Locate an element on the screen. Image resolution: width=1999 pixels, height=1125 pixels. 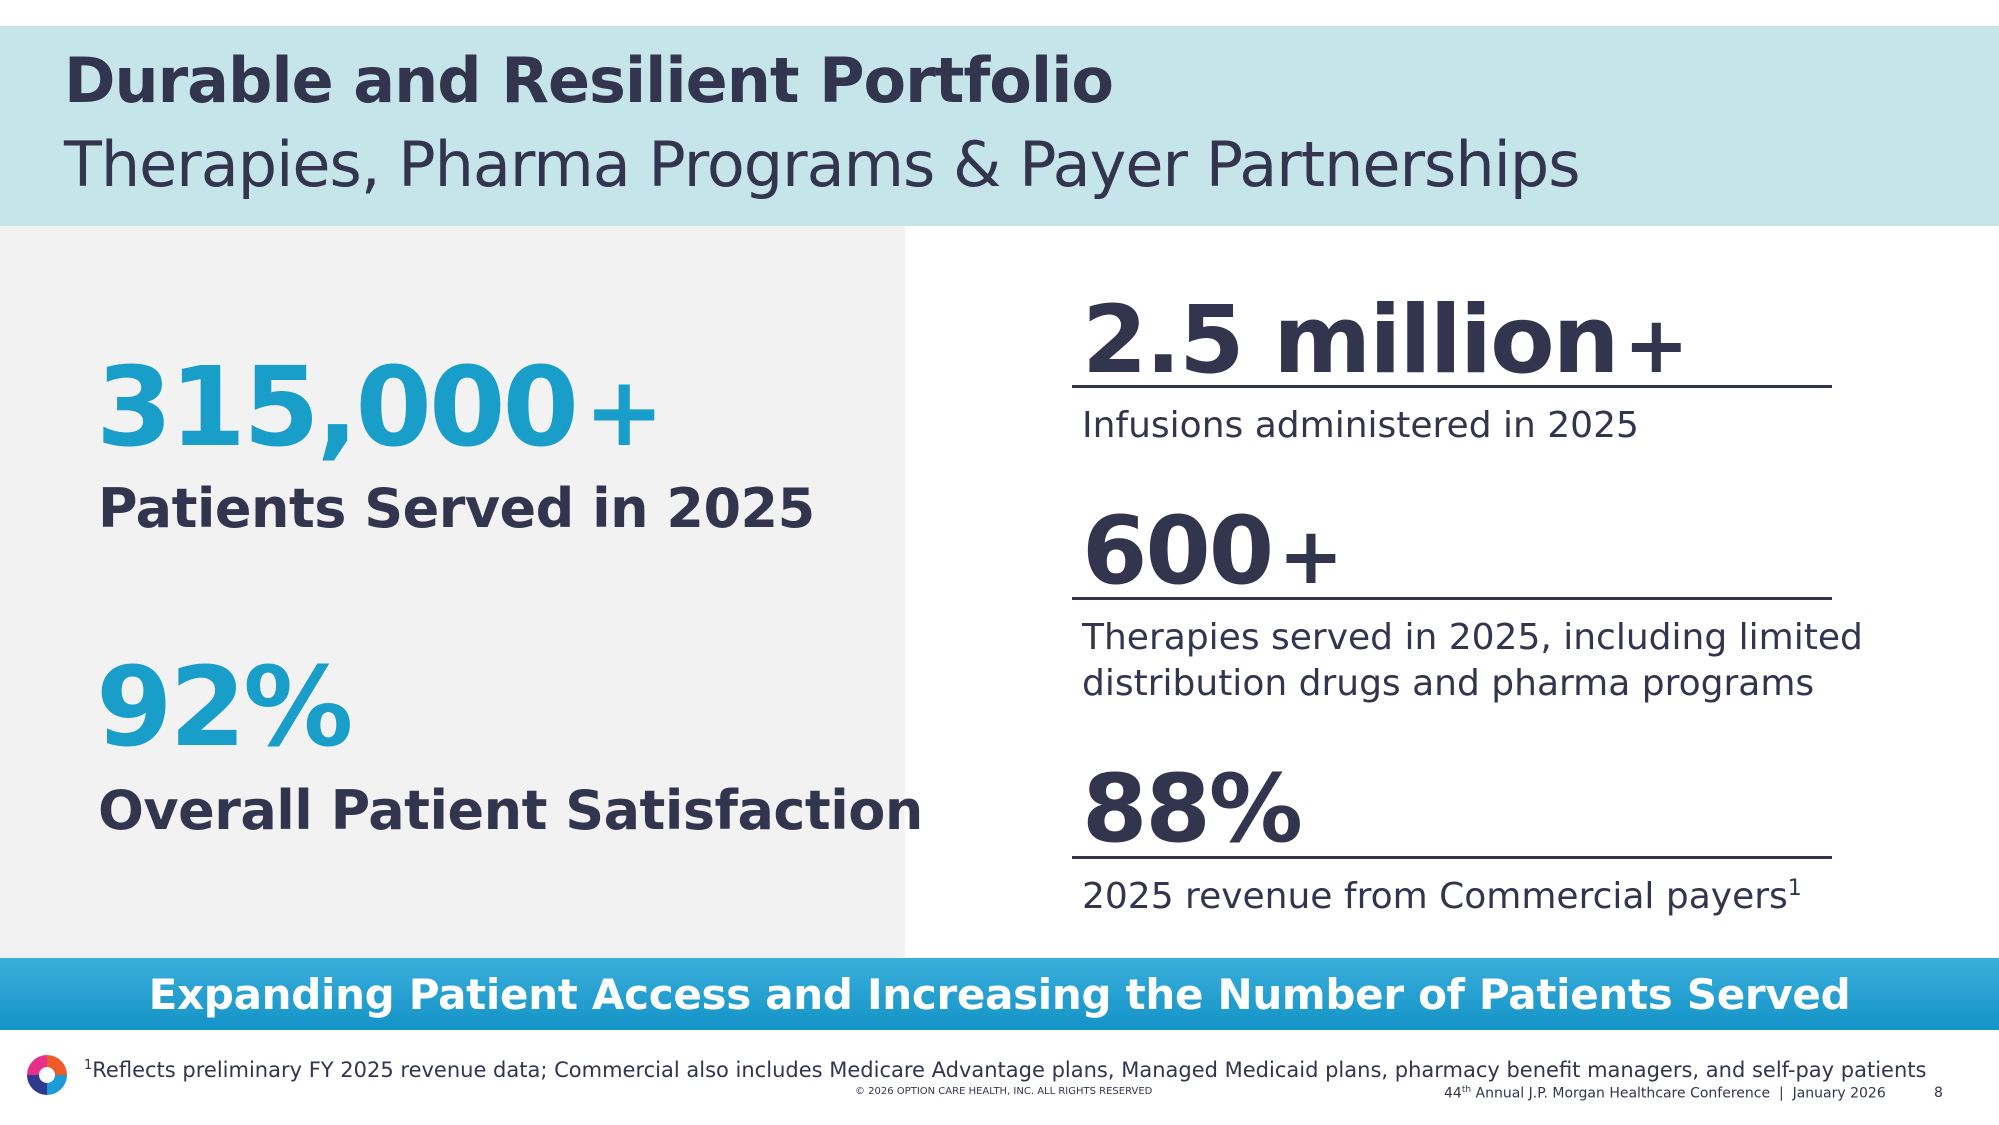
commercial-revenue-divider is located at coordinates (1452, 857).